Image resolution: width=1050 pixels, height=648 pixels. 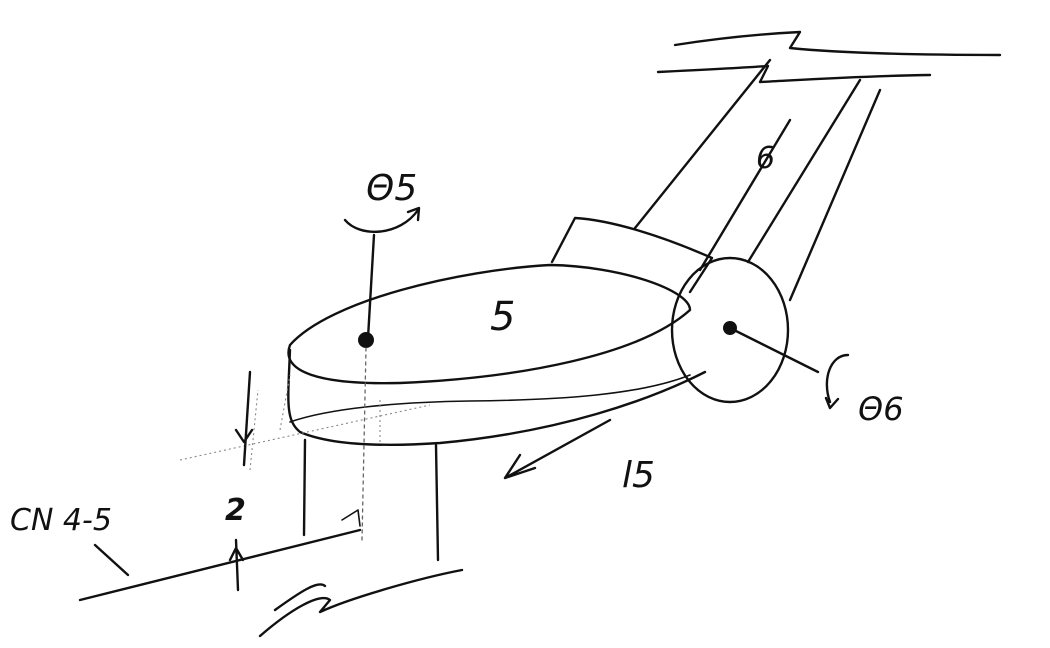 I want to click on theta6-axis-line, so click(x=776, y=351).